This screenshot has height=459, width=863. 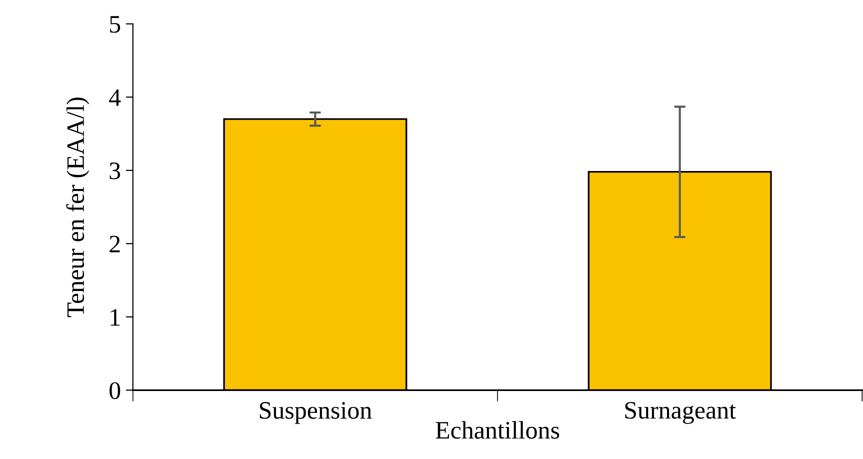 What do you see at coordinates (115, 244) in the screenshot?
I see `y-tick-label: 2` at bounding box center [115, 244].